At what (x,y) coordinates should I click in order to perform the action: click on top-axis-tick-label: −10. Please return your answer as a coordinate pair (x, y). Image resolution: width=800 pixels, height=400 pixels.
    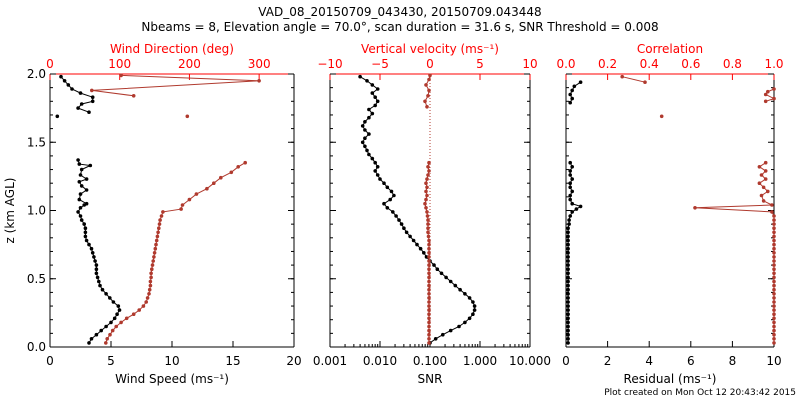
    Looking at the image, I should click on (329, 64).